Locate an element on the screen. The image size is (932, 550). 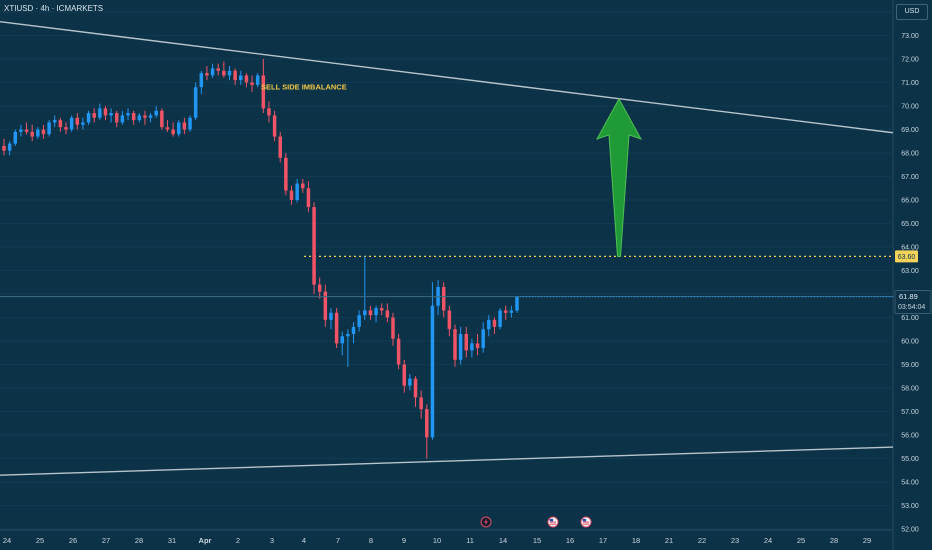
lower-trendline is located at coordinates (447, 461).